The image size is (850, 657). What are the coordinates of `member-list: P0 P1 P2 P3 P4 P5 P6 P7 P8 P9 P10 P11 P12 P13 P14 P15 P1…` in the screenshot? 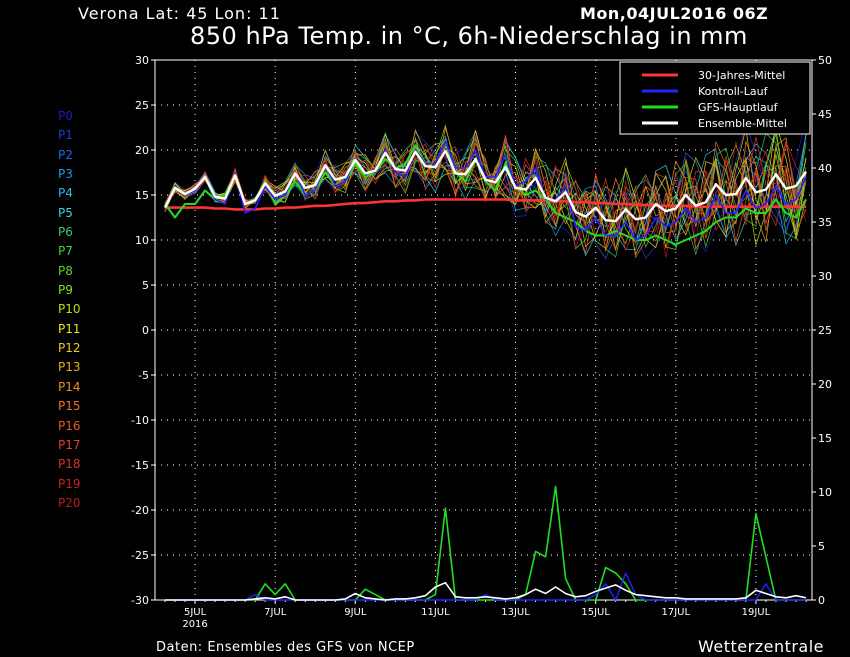 It's located at (69, 310).